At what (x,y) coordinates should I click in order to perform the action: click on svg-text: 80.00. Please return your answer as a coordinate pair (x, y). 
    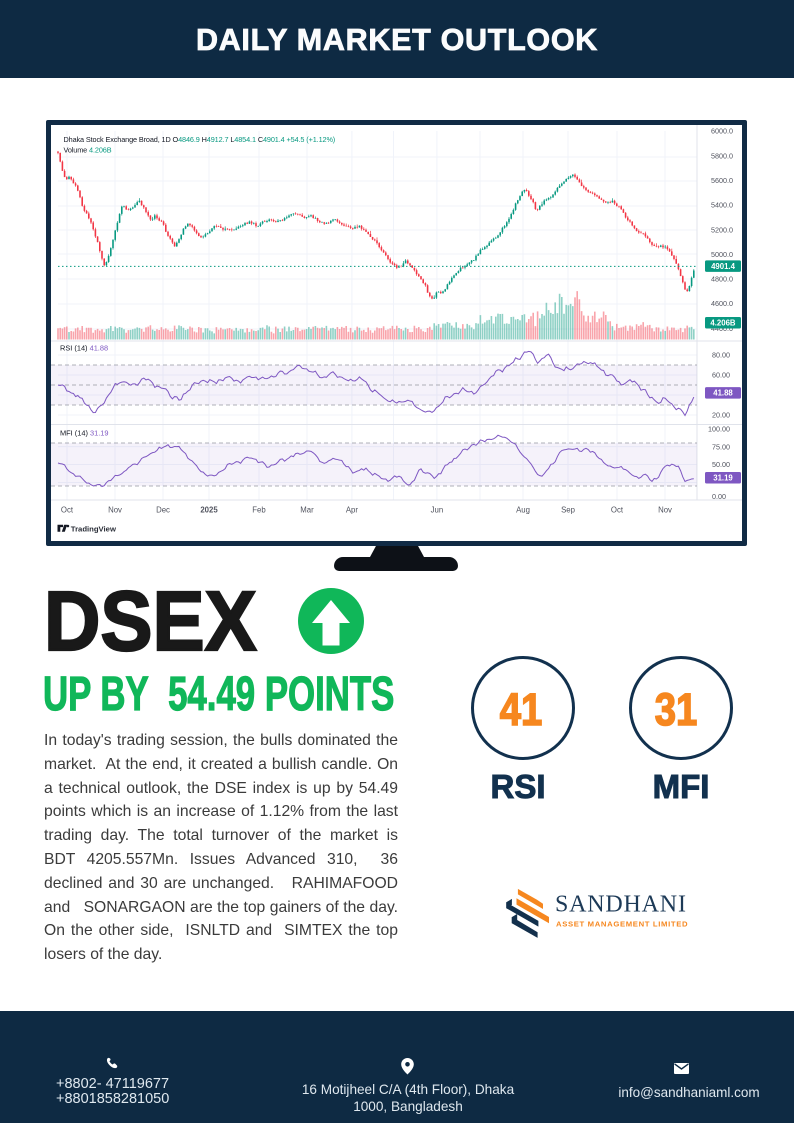
    Looking at the image, I should click on (721, 355).